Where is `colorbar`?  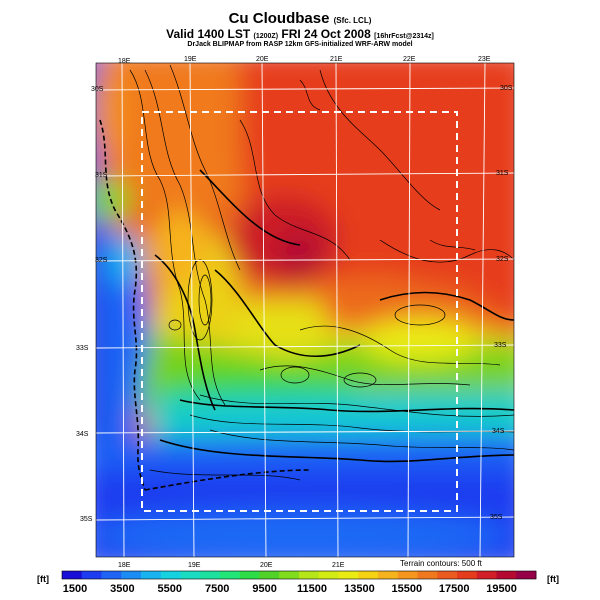 colorbar is located at coordinates (299, 575).